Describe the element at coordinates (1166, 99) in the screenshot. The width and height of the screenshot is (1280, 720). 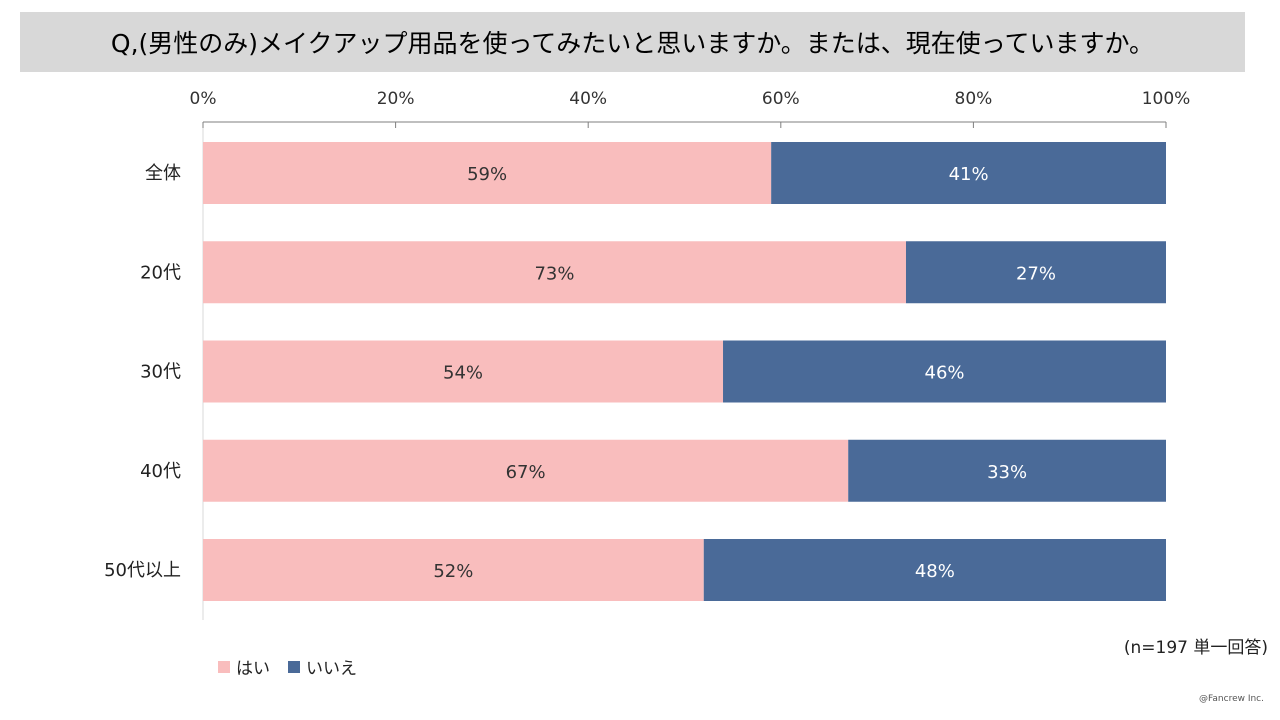
I see `x-tick-label: 100%` at that location.